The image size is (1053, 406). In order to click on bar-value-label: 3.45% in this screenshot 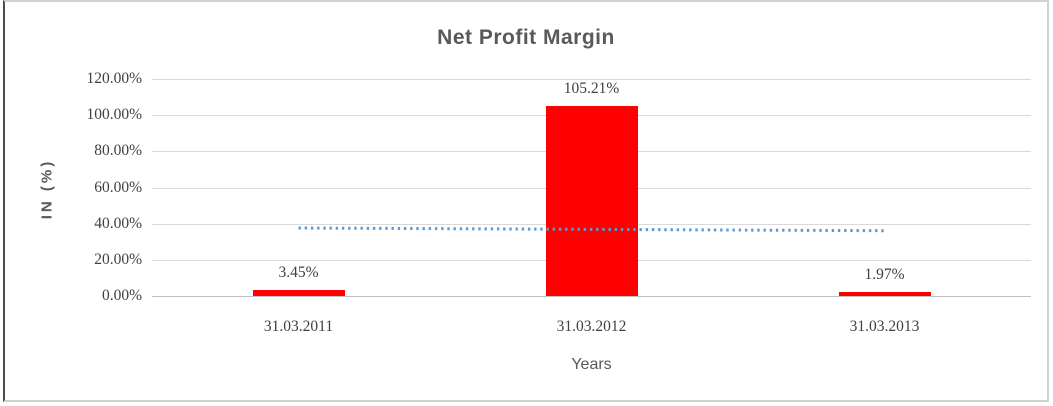, I will do `click(298, 272)`.